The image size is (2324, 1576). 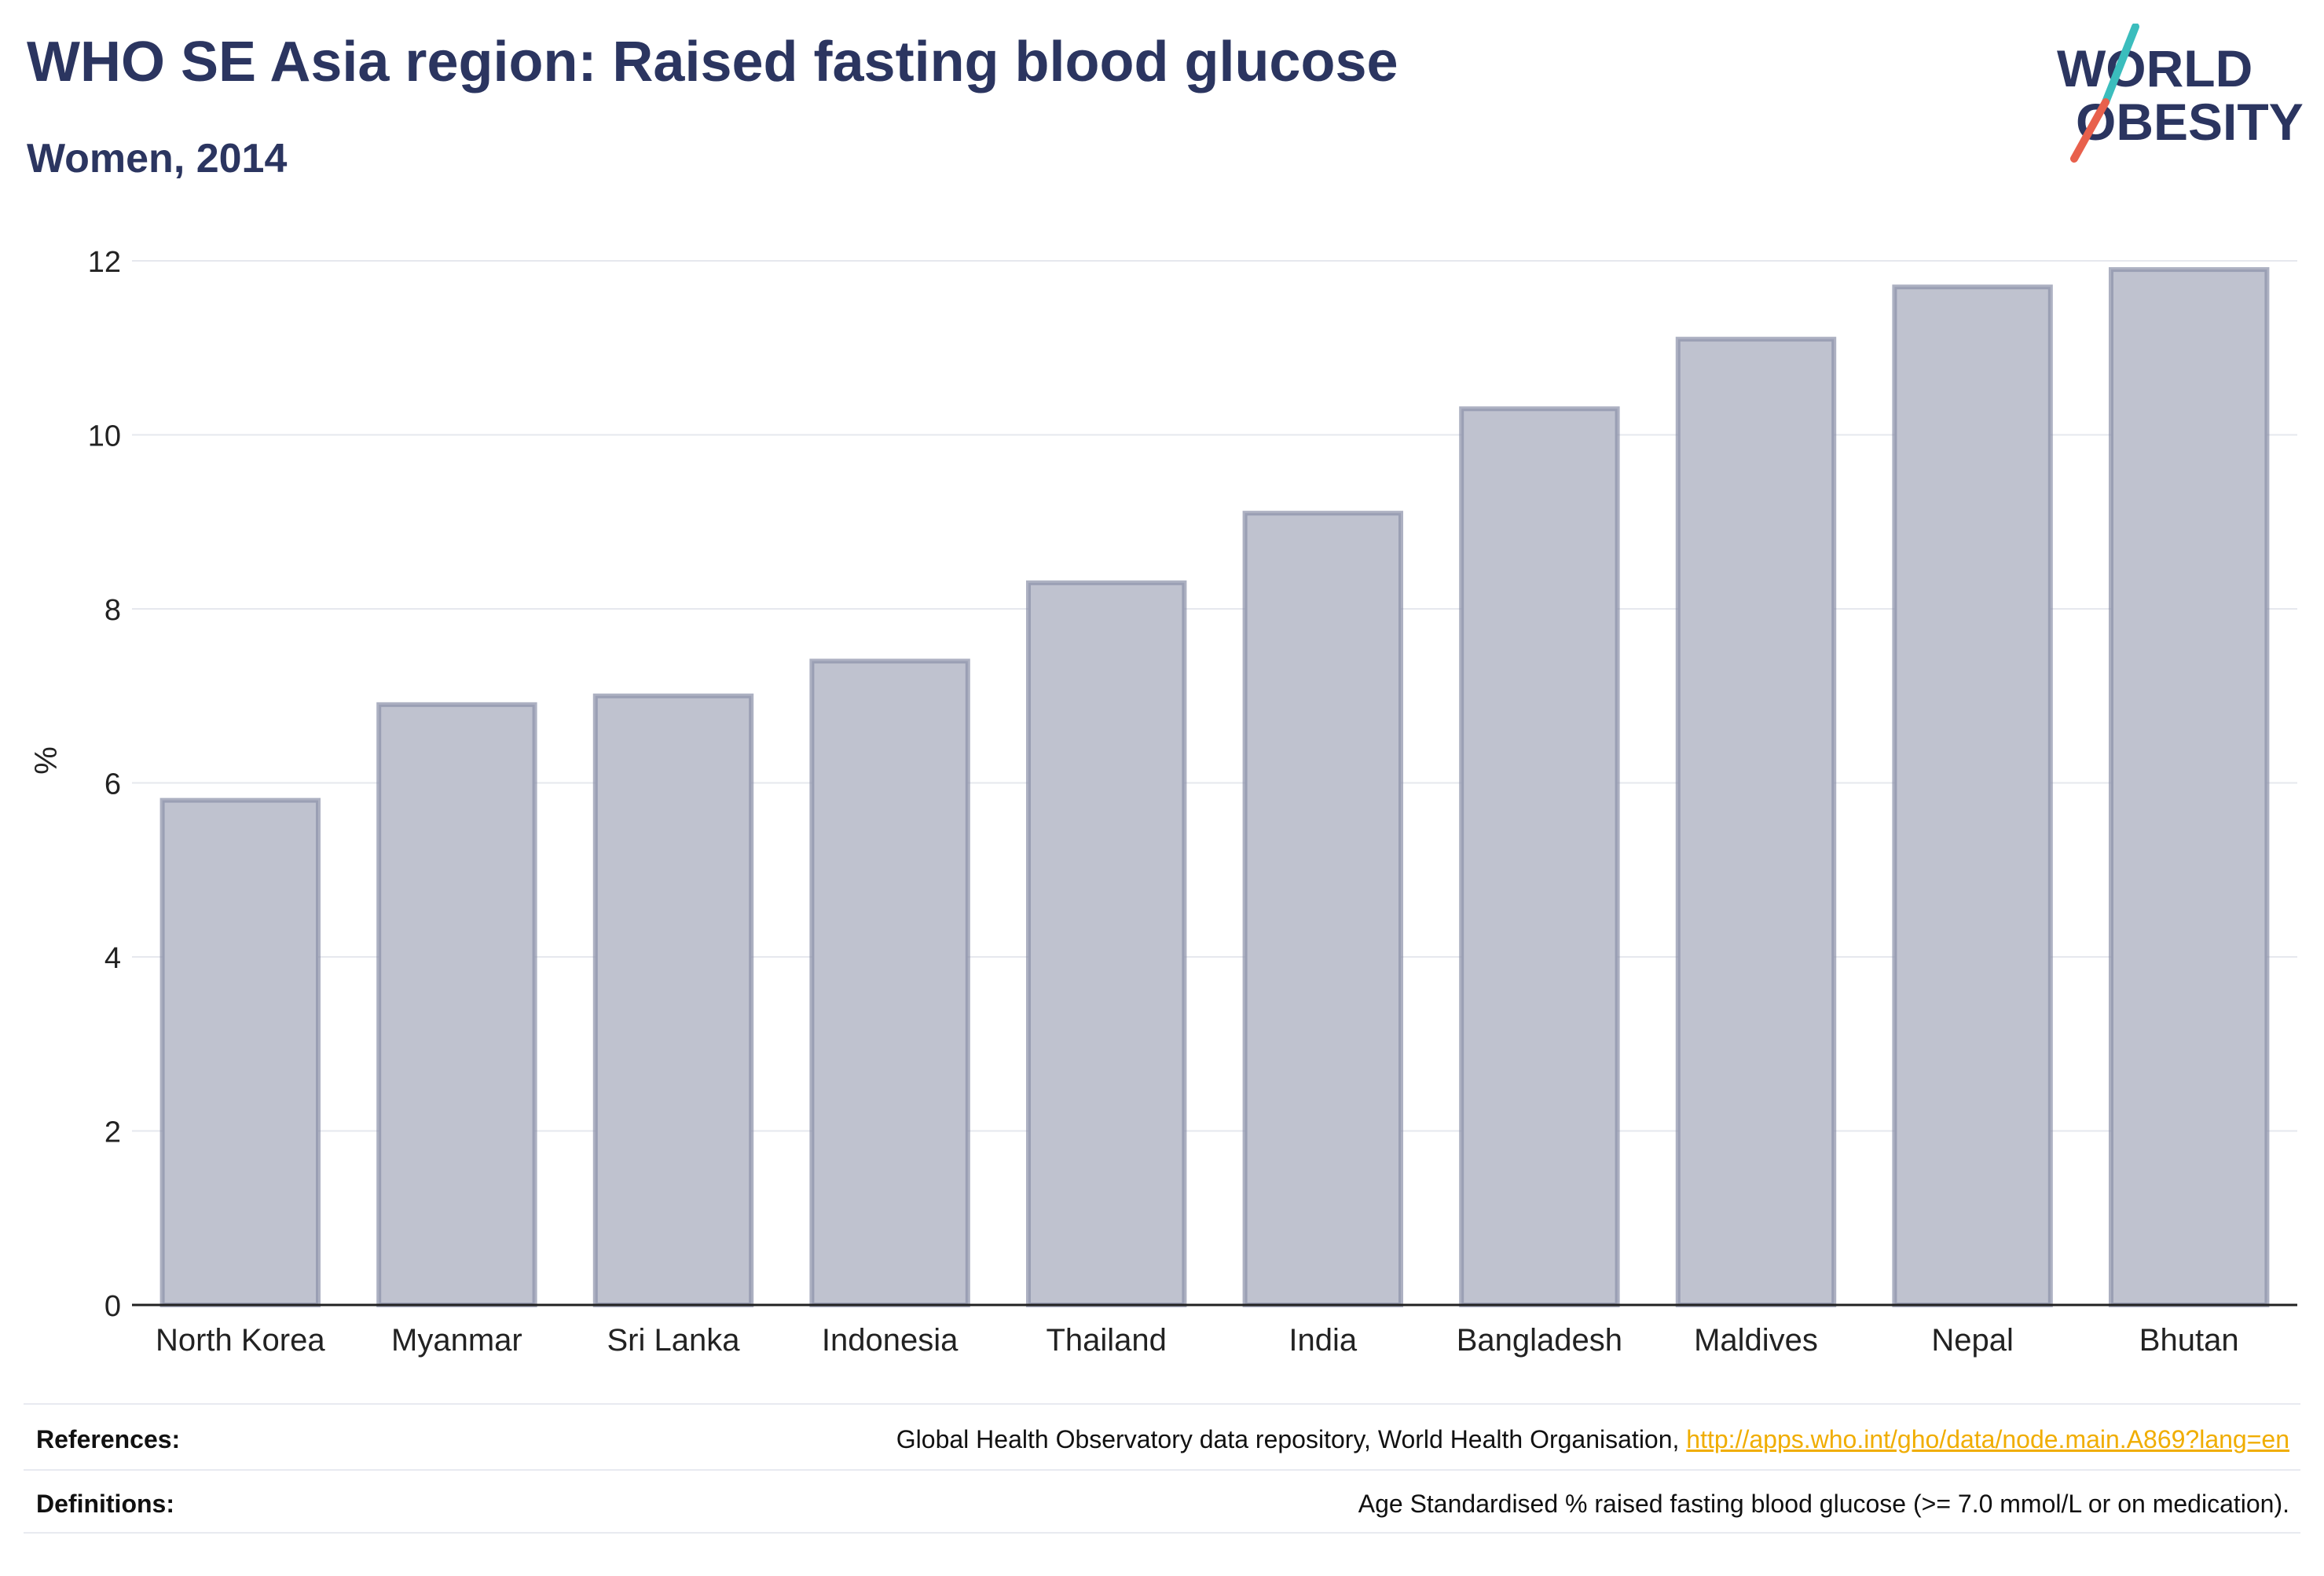 I want to click on bar-maldives, so click(x=1756, y=821).